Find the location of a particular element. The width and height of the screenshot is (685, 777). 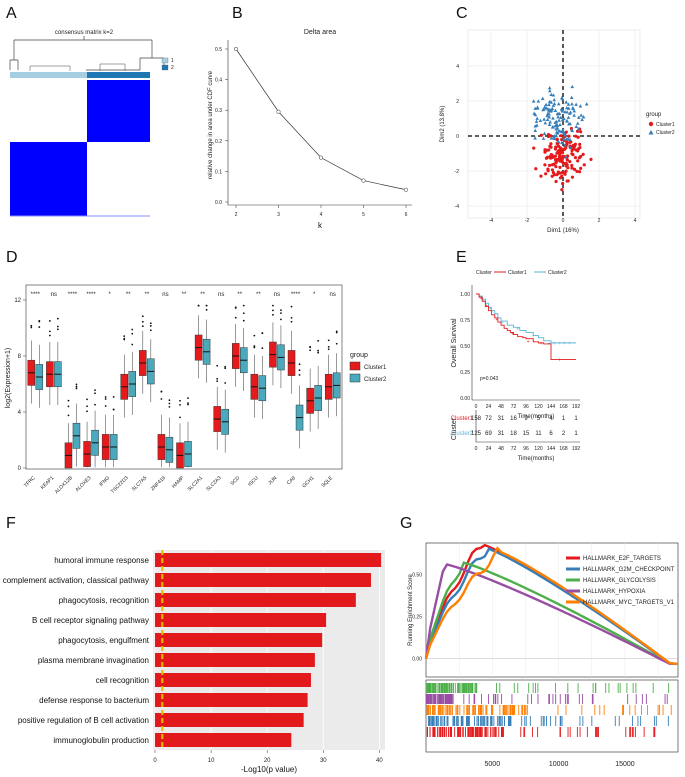

pca-legend-cluster1: Cluster1 is located at coordinates (665, 125).